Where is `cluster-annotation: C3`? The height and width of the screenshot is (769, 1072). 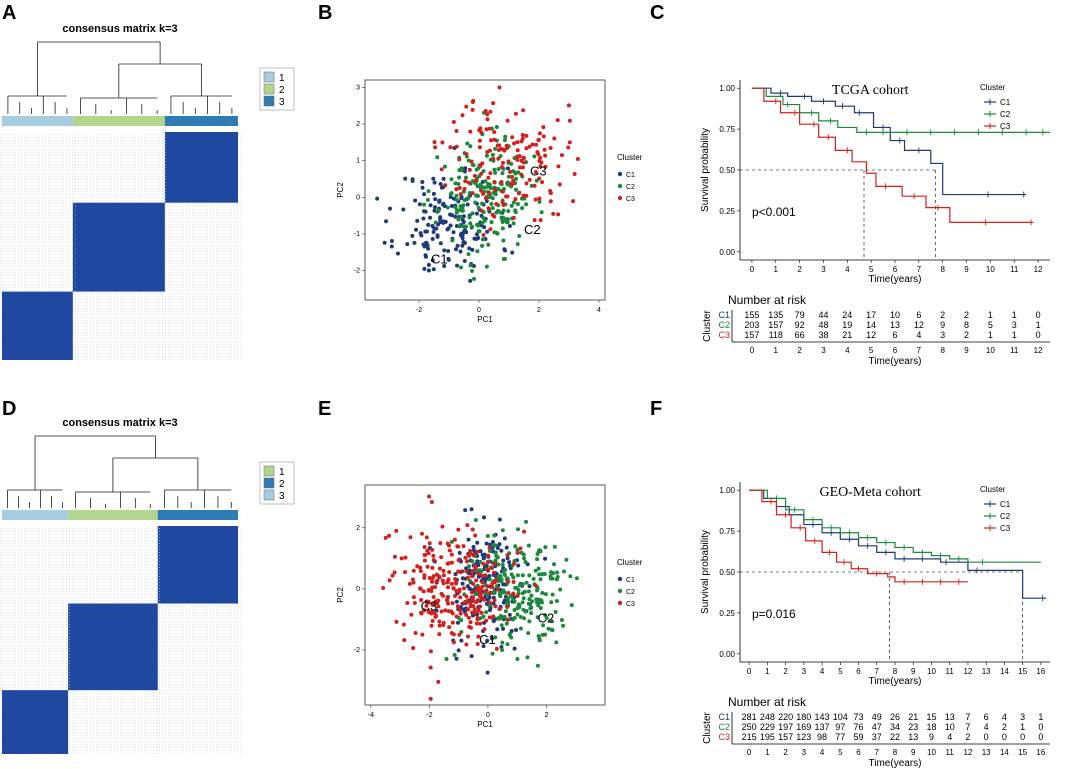 cluster-annotation: C3 is located at coordinates (538, 170).